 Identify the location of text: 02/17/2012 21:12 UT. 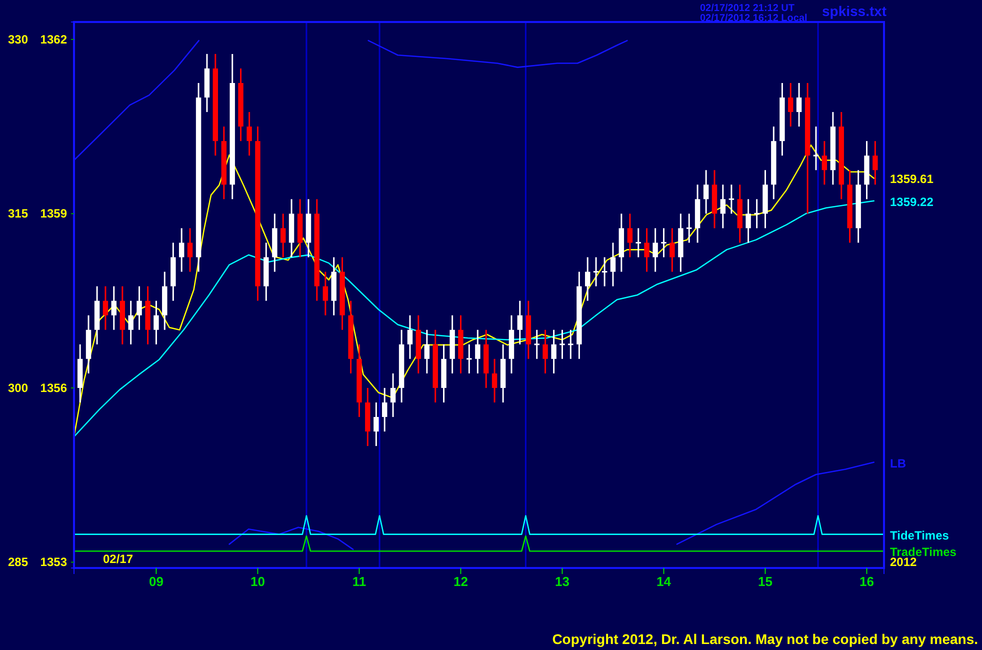
(747, 8).